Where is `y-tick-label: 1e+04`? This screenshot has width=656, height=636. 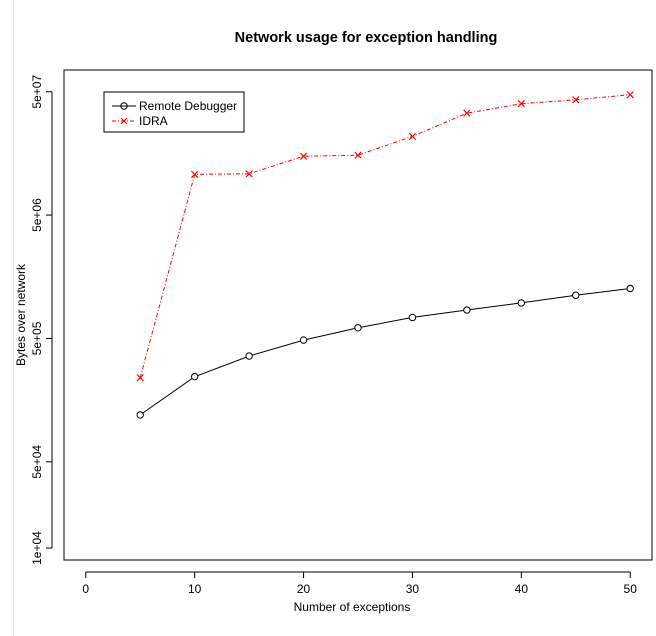 y-tick-label: 1e+04 is located at coordinates (37, 548).